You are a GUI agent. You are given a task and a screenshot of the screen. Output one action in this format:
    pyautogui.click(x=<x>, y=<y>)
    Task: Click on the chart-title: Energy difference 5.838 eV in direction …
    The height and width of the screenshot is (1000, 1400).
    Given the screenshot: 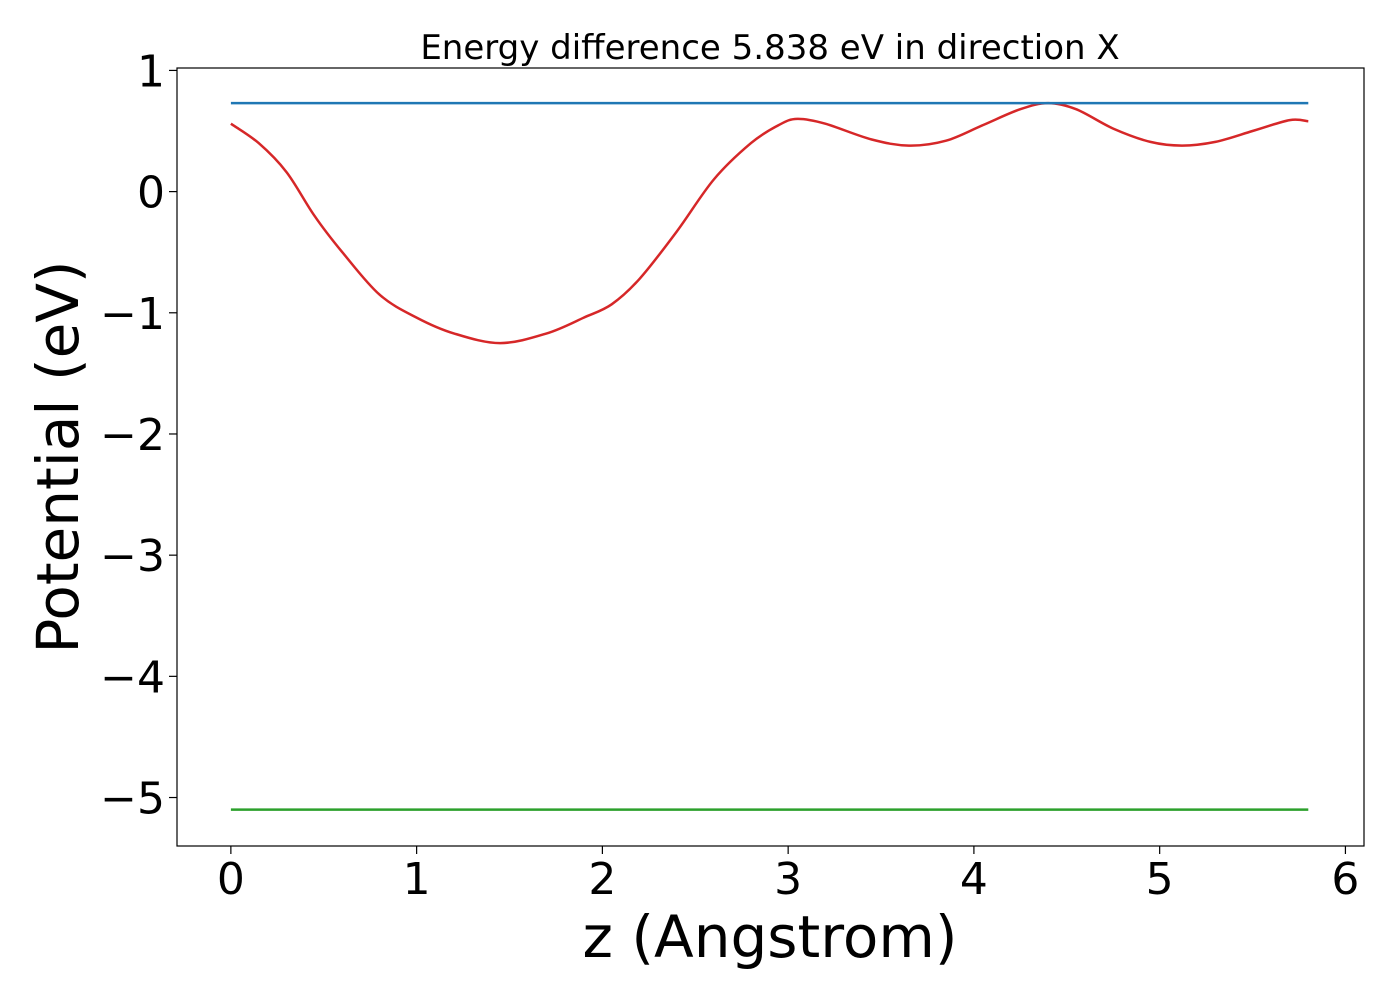 What is the action you would take?
    pyautogui.click(x=769, y=48)
    